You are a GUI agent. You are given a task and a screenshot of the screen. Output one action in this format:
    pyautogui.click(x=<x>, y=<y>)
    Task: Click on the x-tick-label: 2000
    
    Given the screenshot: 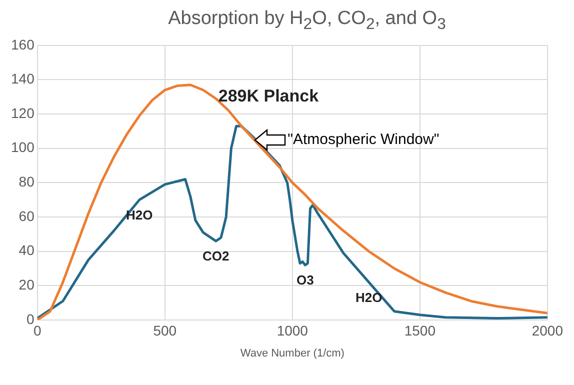 What is the action you would take?
    pyautogui.click(x=548, y=330)
    